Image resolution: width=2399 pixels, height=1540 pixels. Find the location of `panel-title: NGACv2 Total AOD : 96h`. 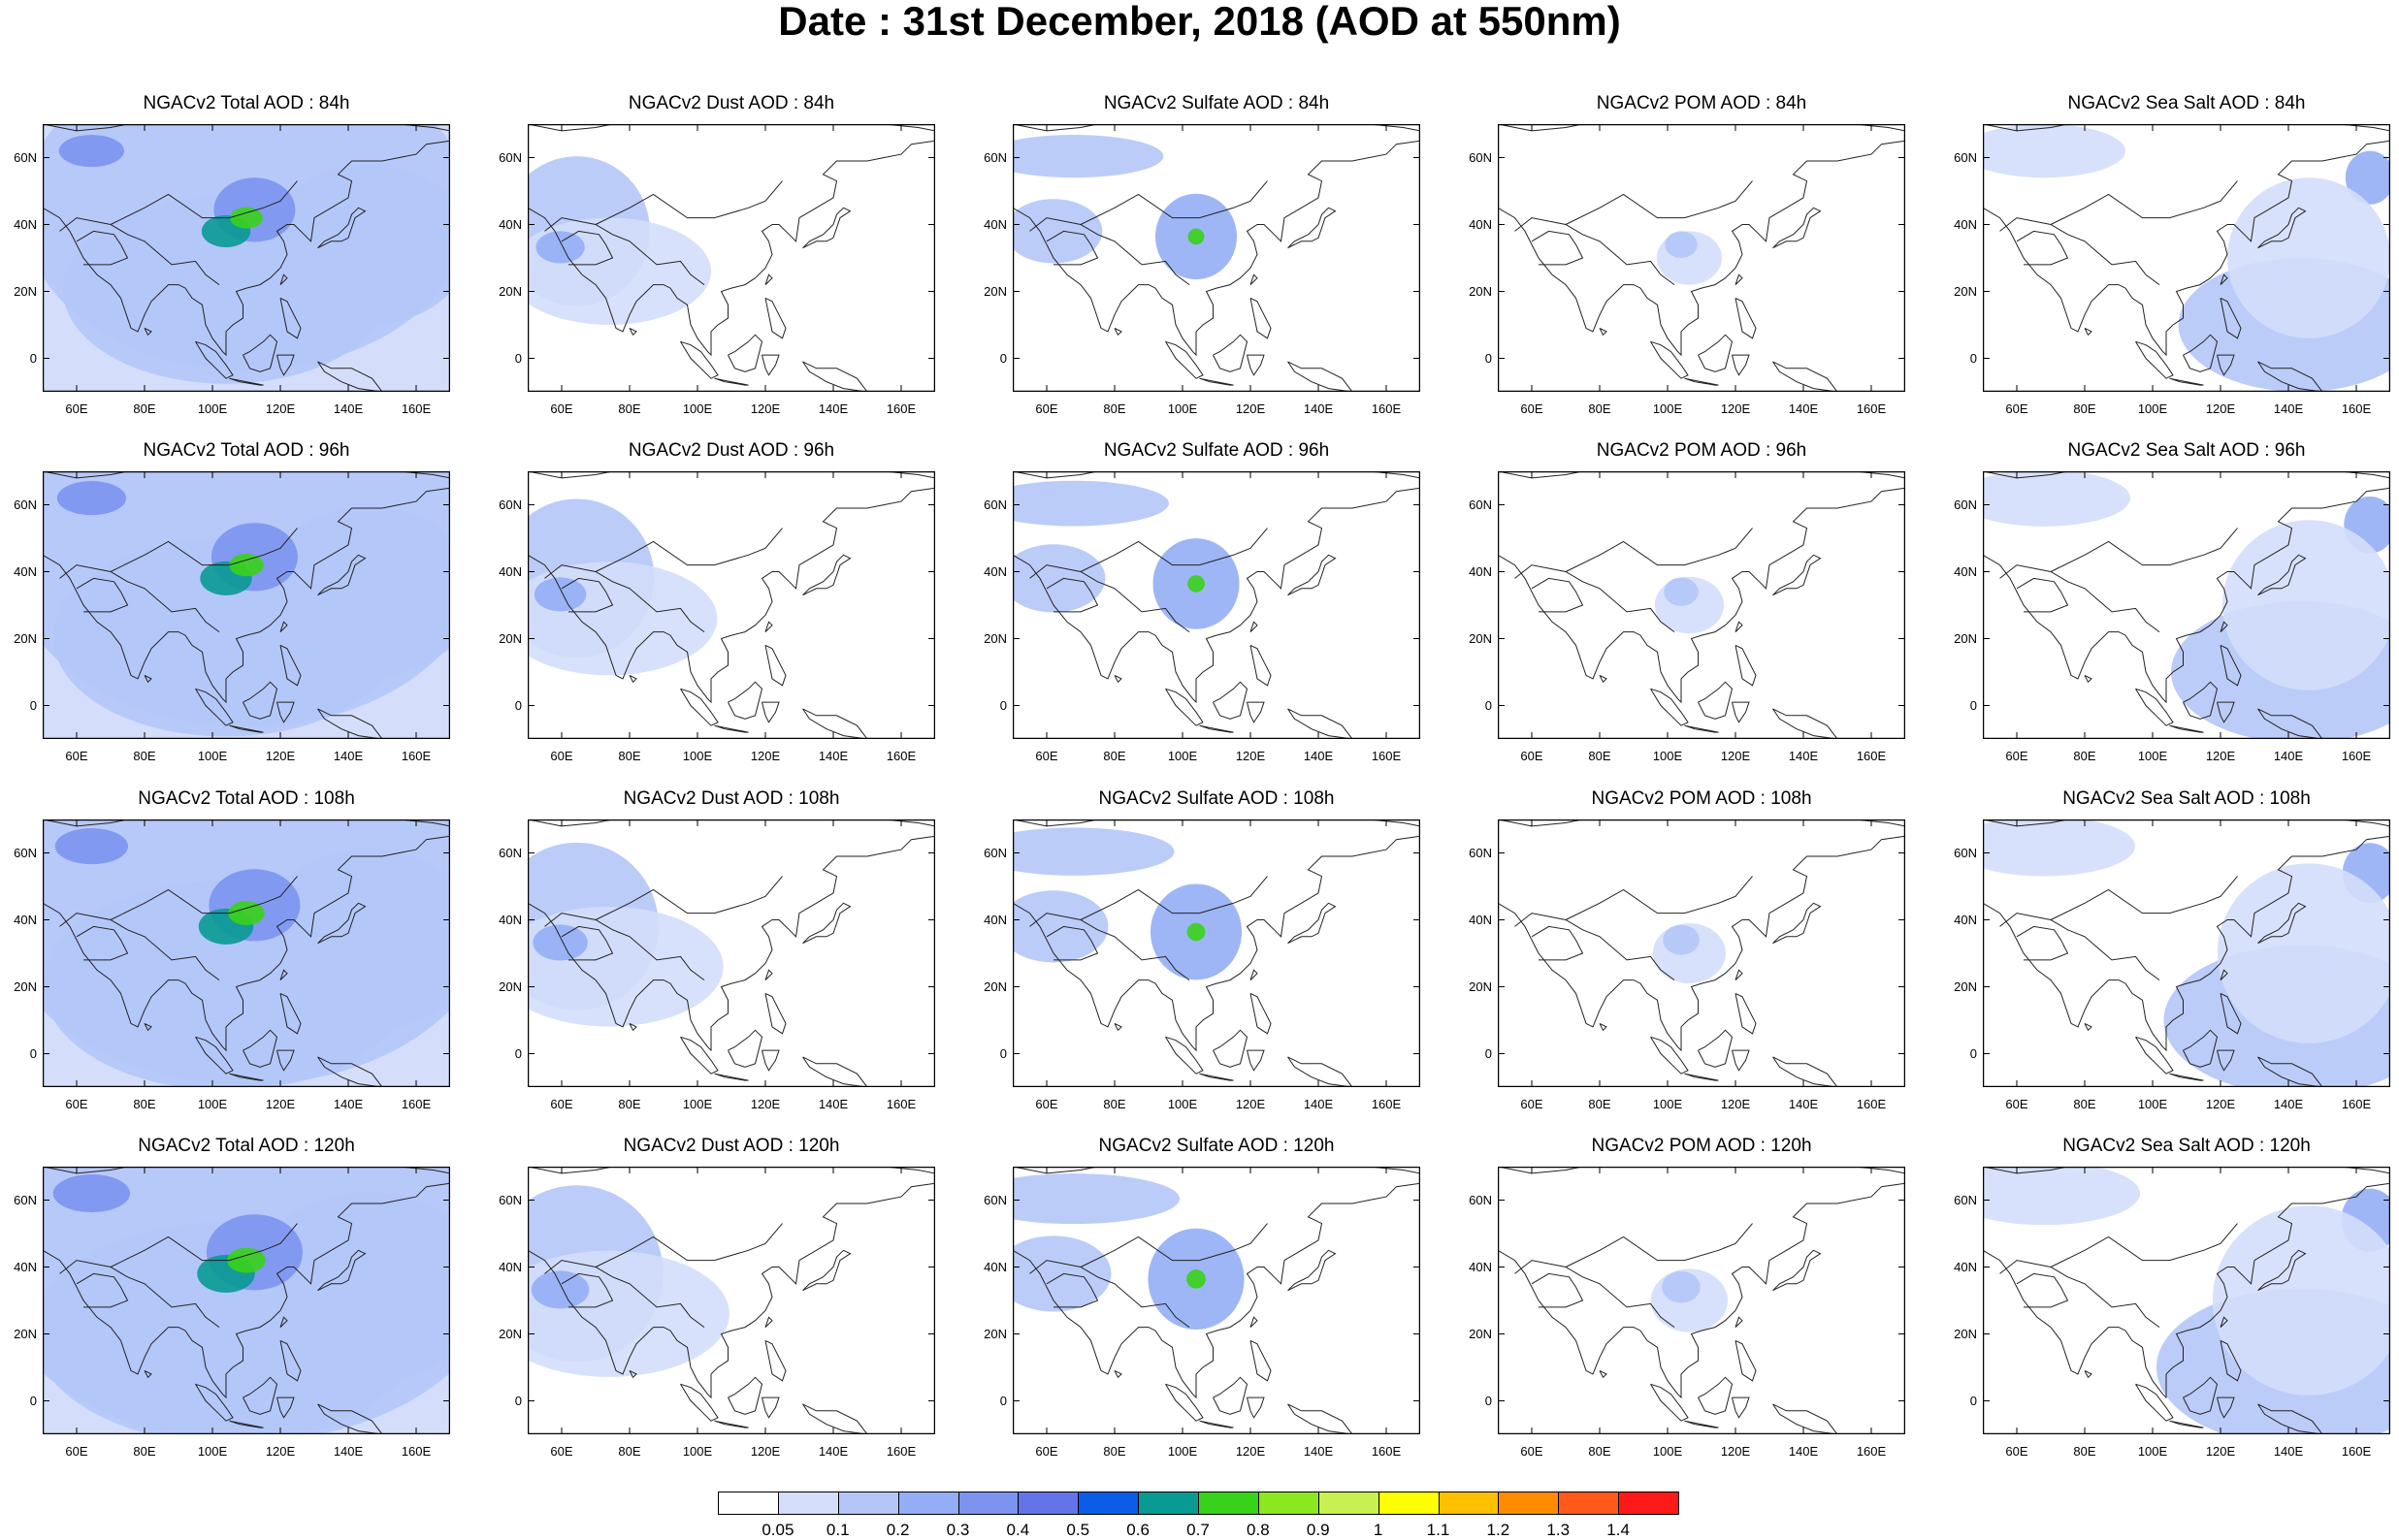

panel-title: NGACv2 Total AOD : 96h is located at coordinates (247, 450).